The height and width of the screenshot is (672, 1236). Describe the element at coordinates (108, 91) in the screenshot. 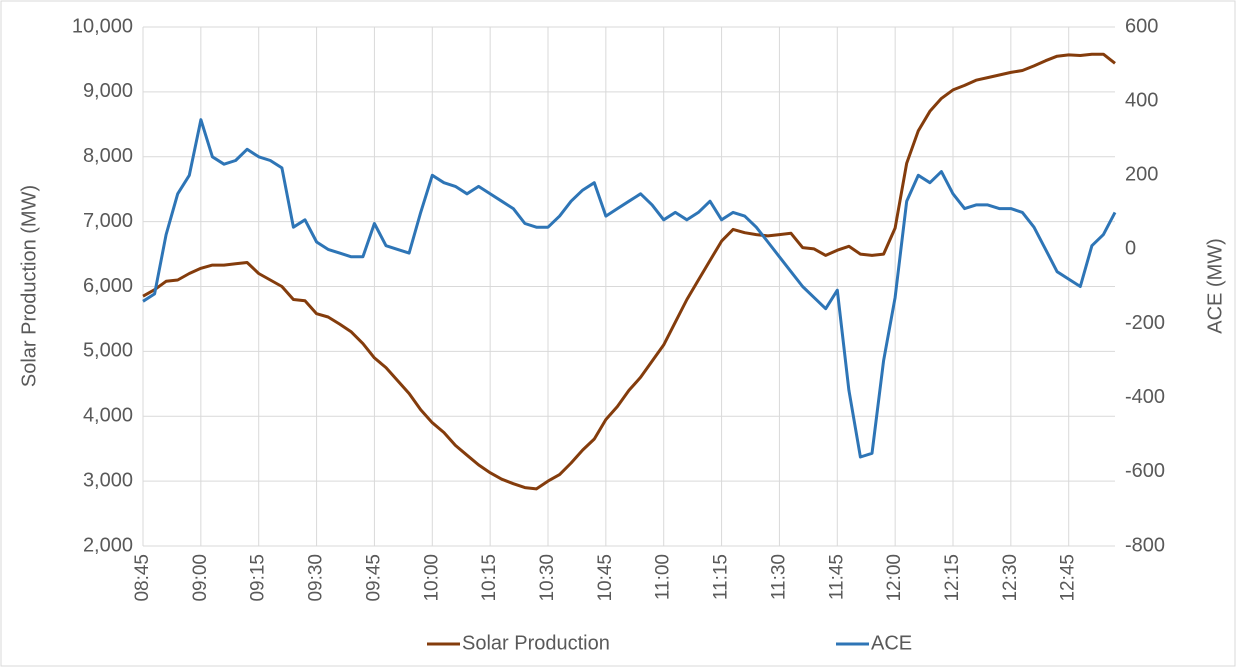

I see `y-tick-label: 9,000` at that location.